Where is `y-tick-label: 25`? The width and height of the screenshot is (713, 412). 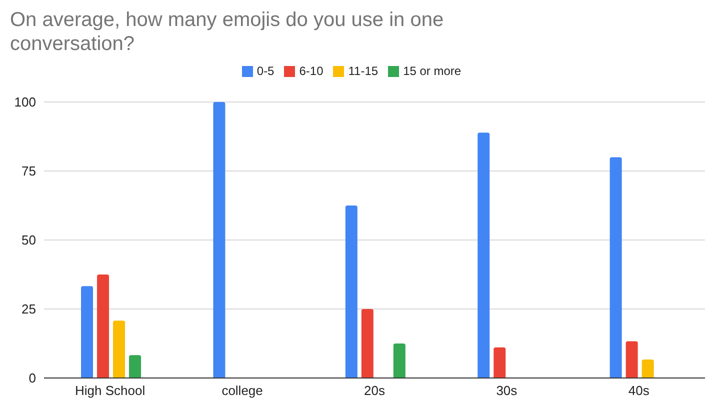
y-tick-label: 25 is located at coordinates (29, 309).